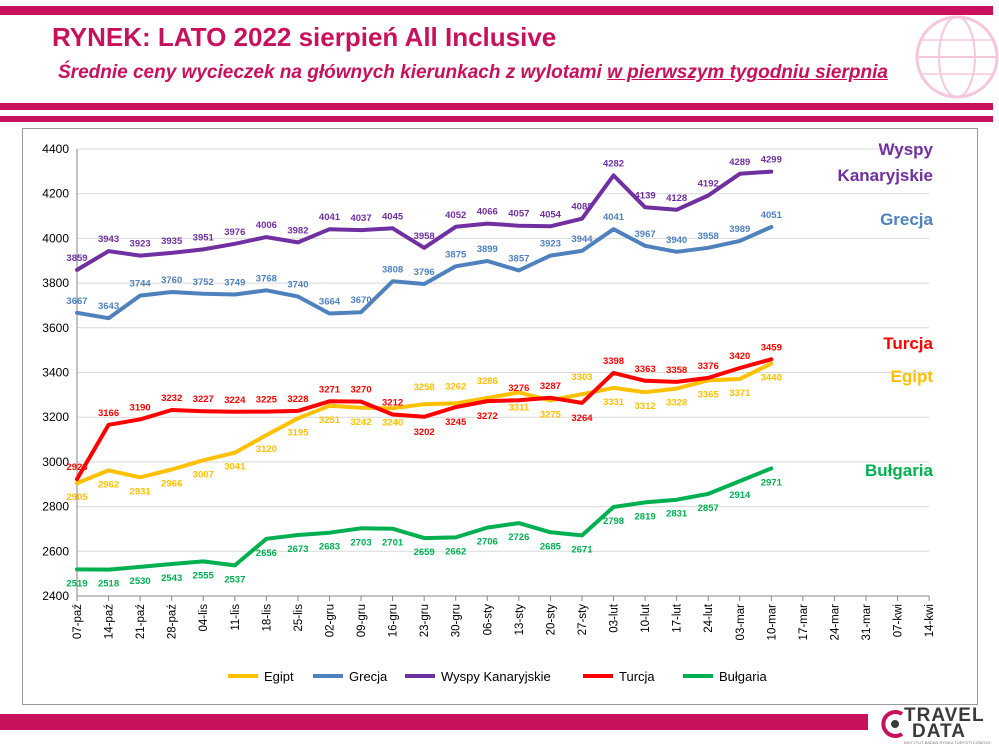  I want to click on data-label-wyspy: 3958, so click(424, 236).